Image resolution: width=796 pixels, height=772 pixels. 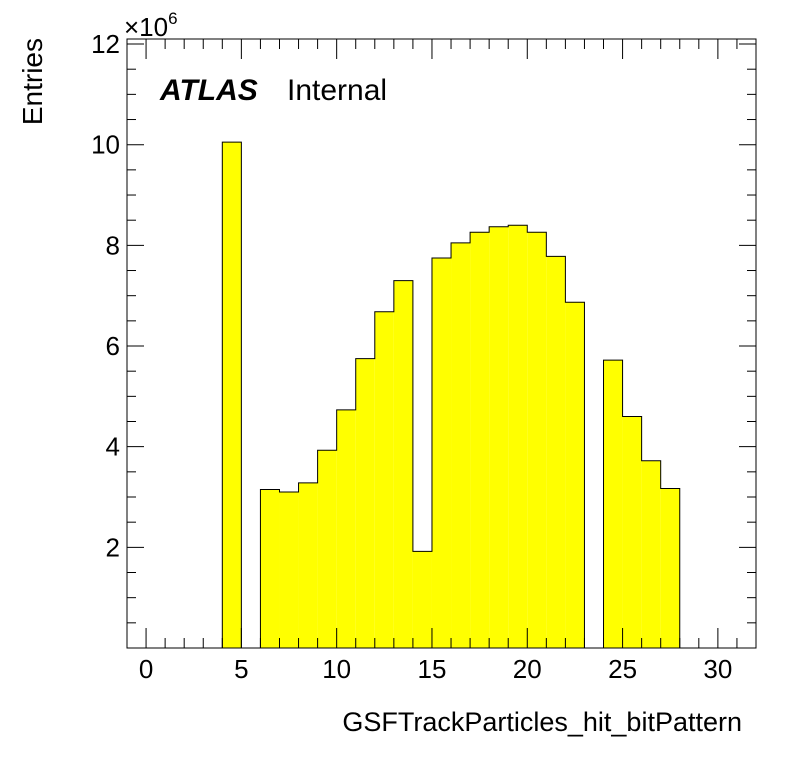 What do you see at coordinates (146, 27) in the screenshot?
I see `y-multiplier-base: ×10` at bounding box center [146, 27].